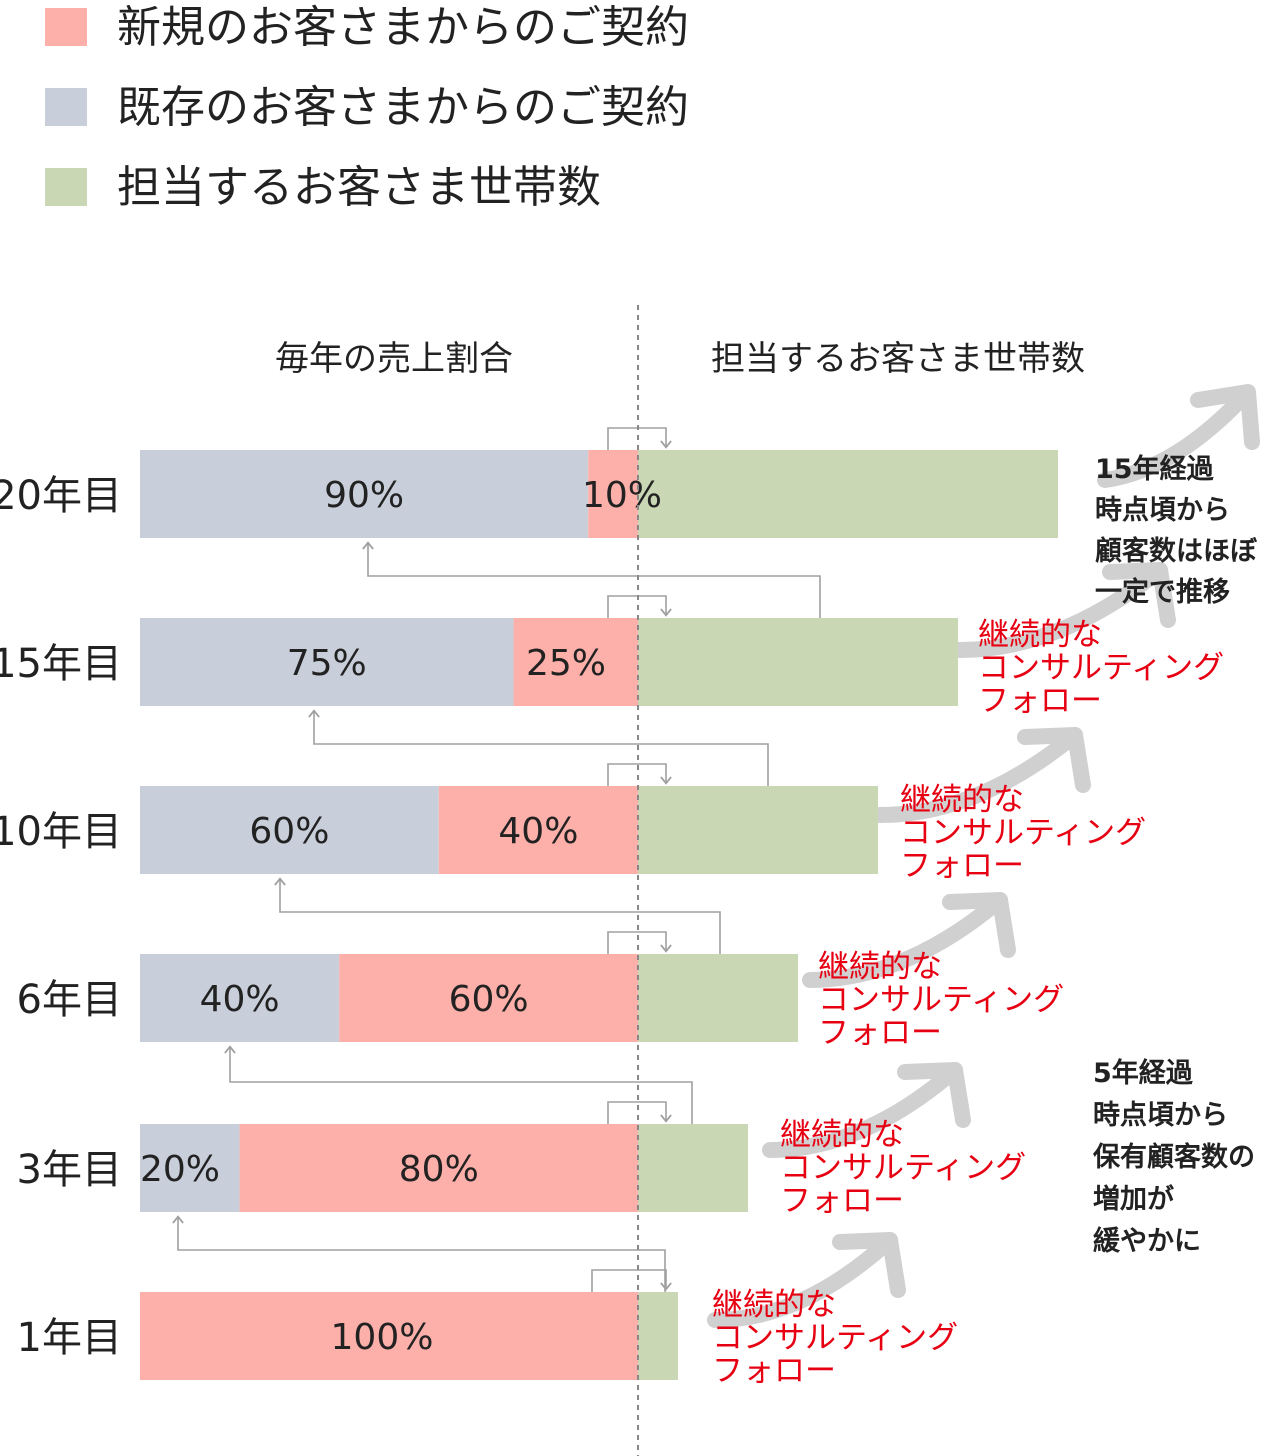 This screenshot has height=1456, width=1288. Describe the element at coordinates (394, 359) in the screenshot. I see `header-sales-ratio: 毎年の売上割合` at that location.